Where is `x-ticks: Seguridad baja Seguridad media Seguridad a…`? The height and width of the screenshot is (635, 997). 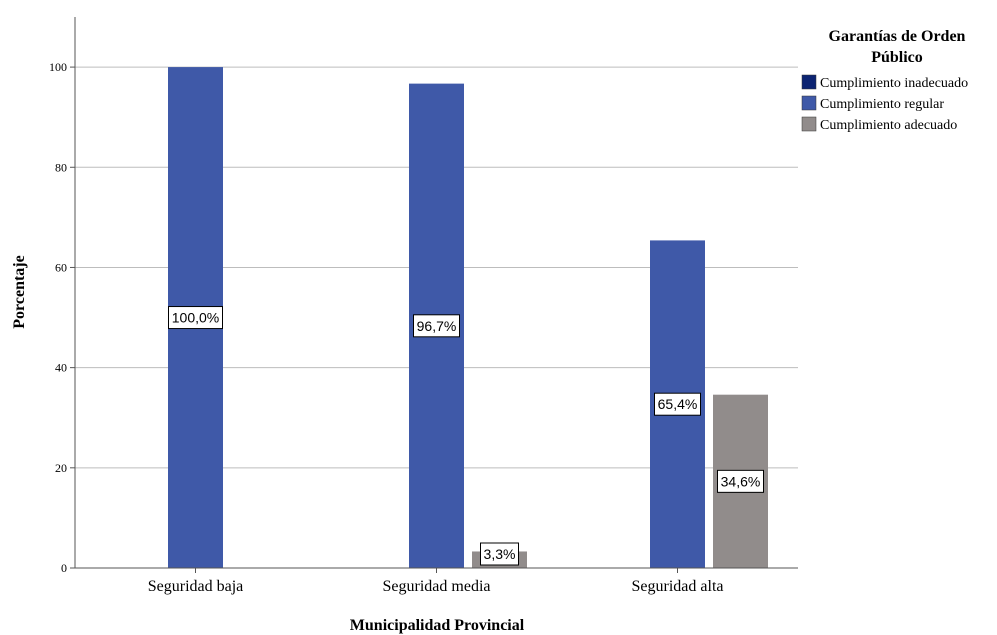 x-ticks: Seguridad baja Seguridad media Seguridad a… is located at coordinates (436, 581).